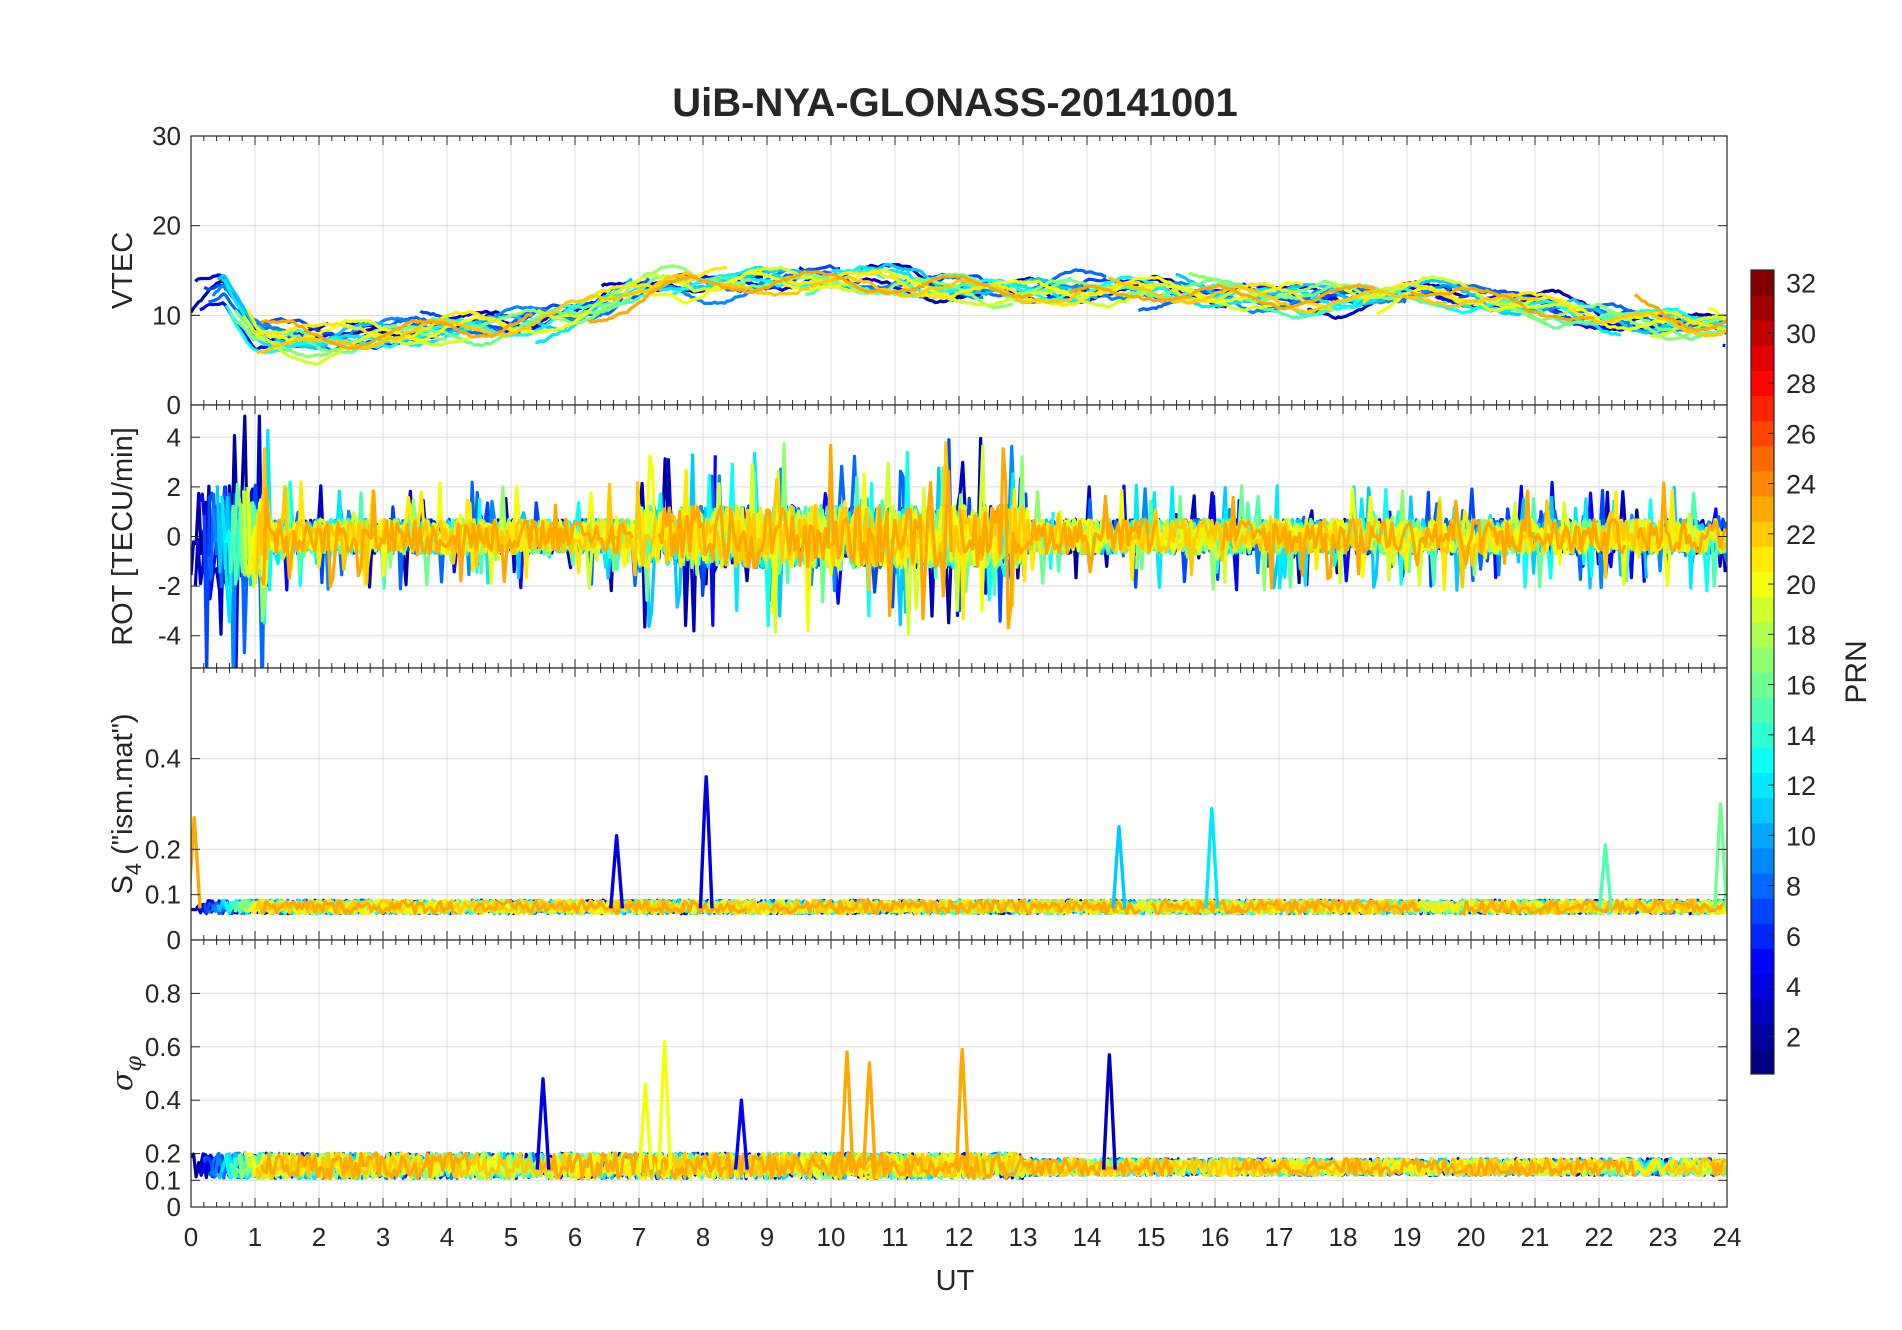  Describe the element at coordinates (1801, 736) in the screenshot. I see `colorbar-tick-label: 14` at that location.